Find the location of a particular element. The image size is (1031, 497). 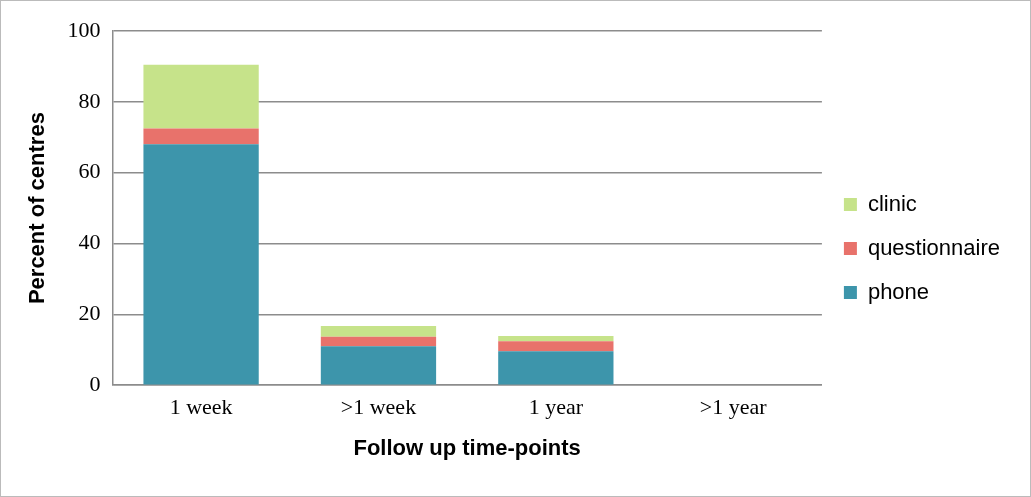

y-tick-label: 80 is located at coordinates (89, 100).